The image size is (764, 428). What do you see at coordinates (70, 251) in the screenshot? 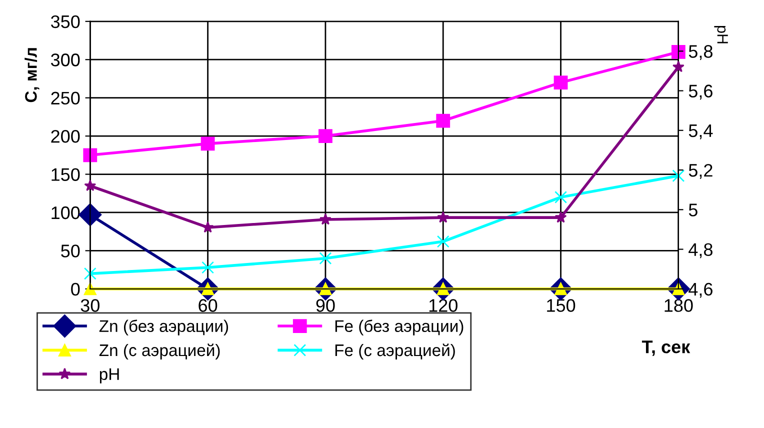
I see `y-tick-label: 50` at bounding box center [70, 251].